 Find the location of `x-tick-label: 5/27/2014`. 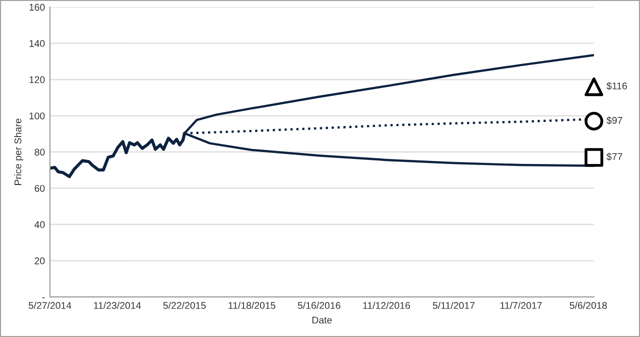

x-tick-label: 5/27/2014 is located at coordinates (50, 305).